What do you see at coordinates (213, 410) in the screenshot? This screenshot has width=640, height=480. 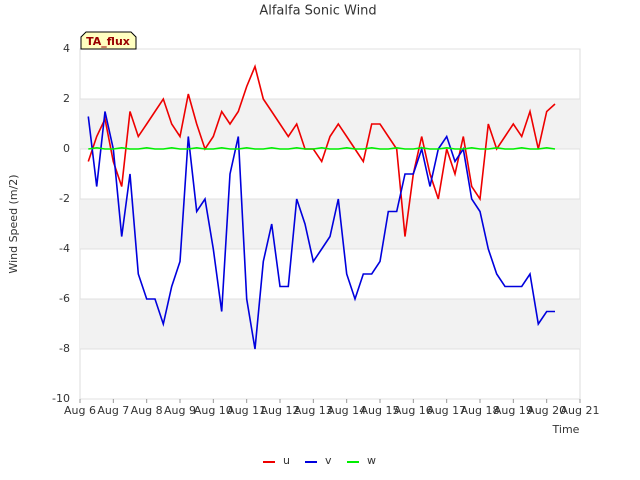 I see `x-tick-label: Aug 10` at bounding box center [213, 410].